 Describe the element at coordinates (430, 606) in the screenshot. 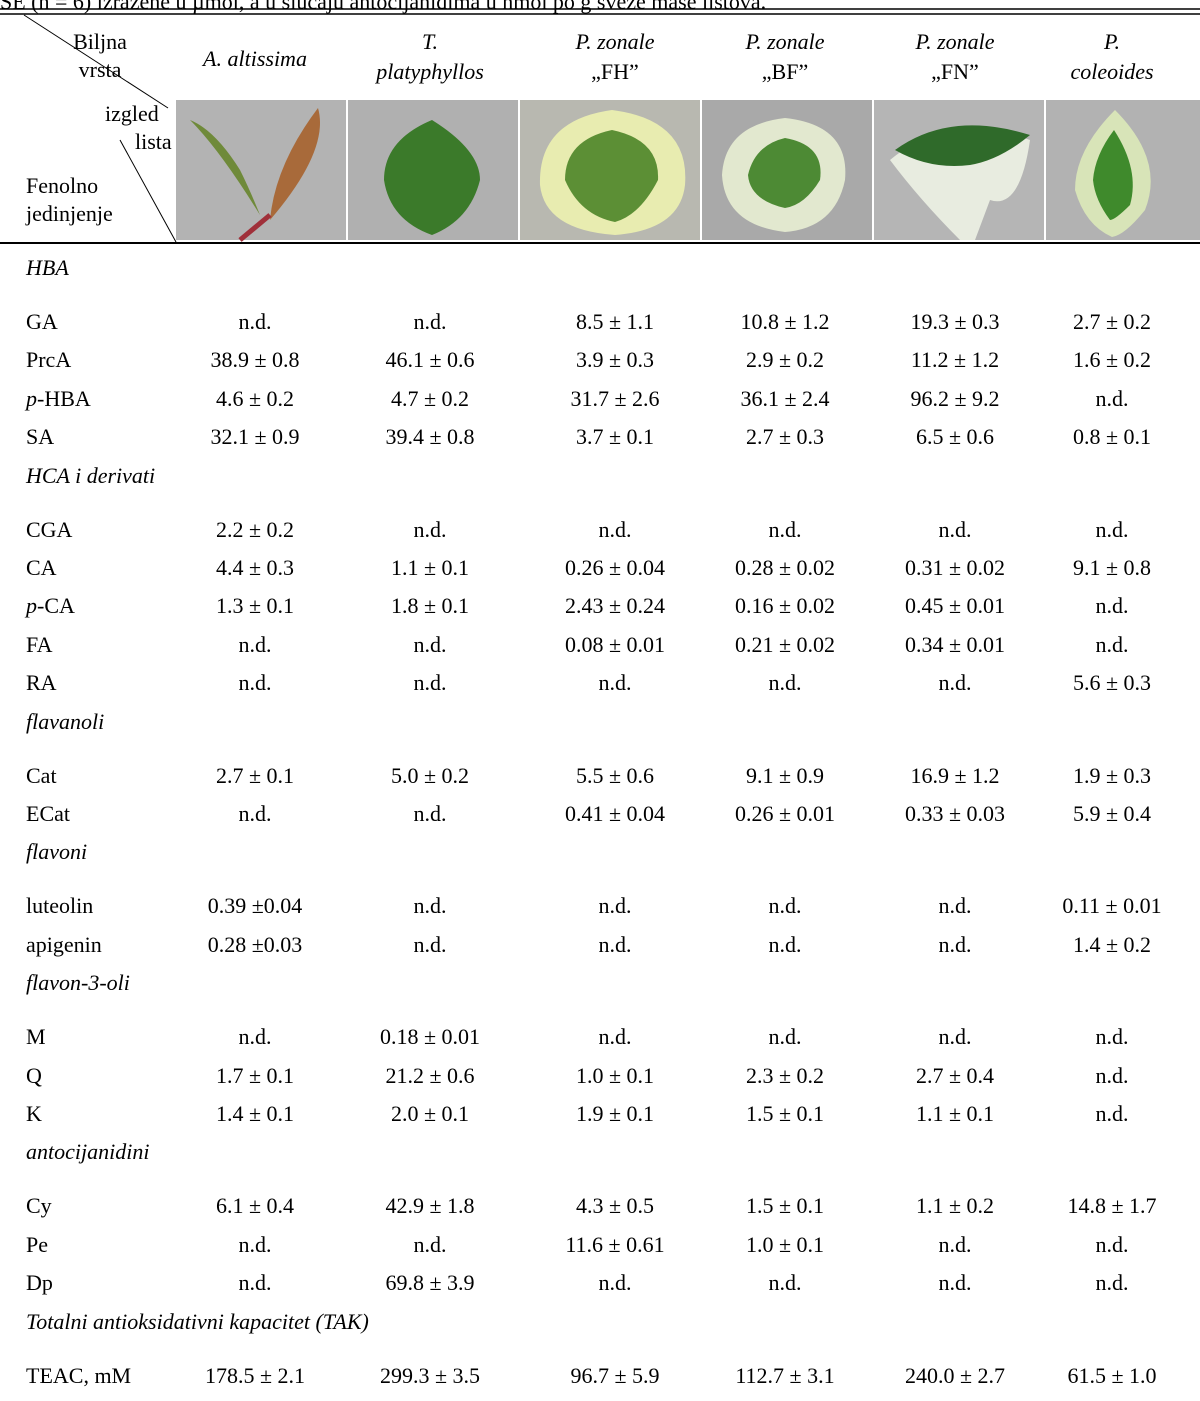

I see `cell: 1.8 ± 0.1` at that location.